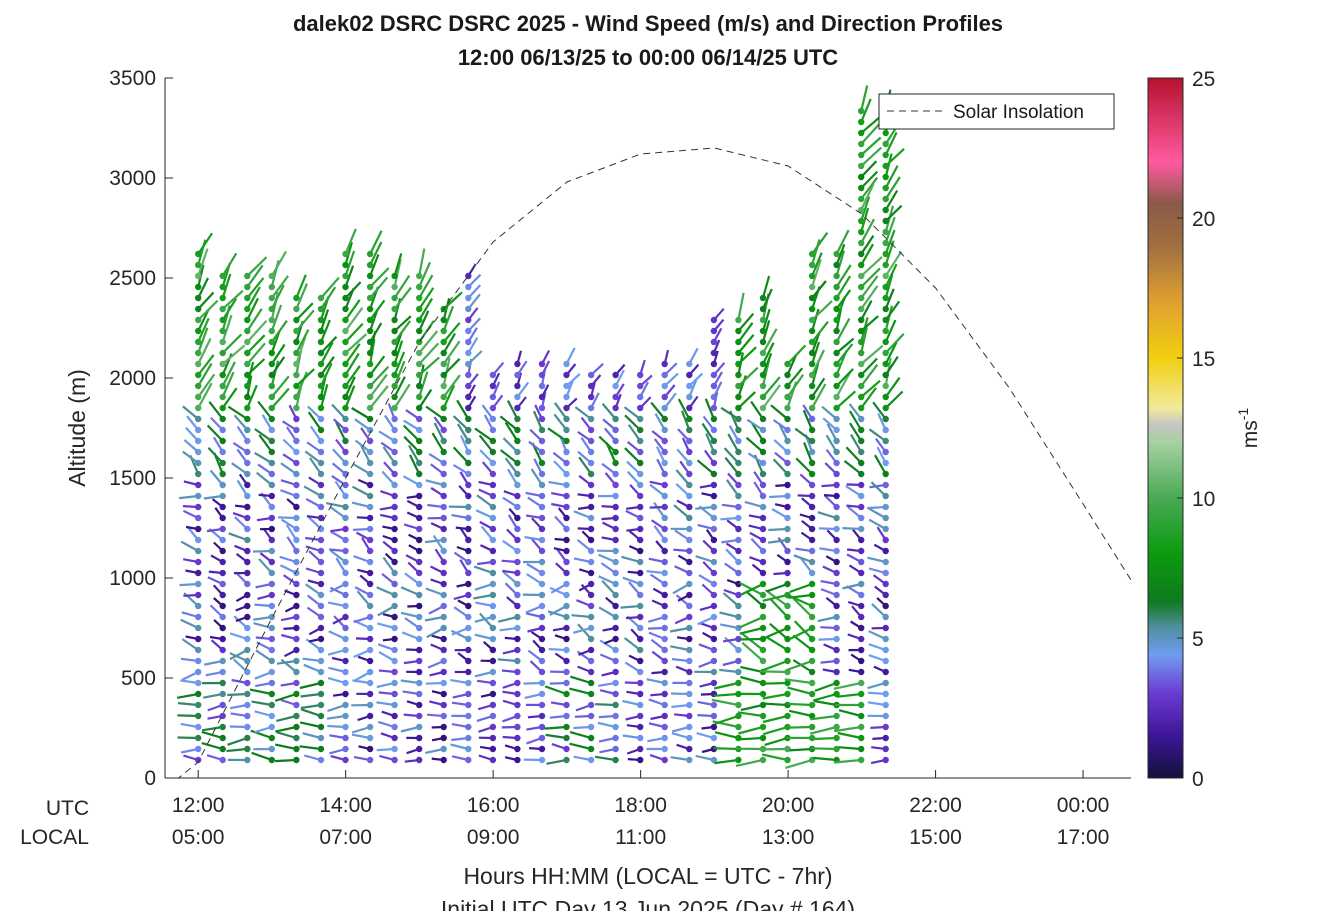 Image resolution: width=1343 pixels, height=911 pixels. What do you see at coordinates (1203, 359) in the screenshot?
I see `colorbar-tick-label: 15` at bounding box center [1203, 359].